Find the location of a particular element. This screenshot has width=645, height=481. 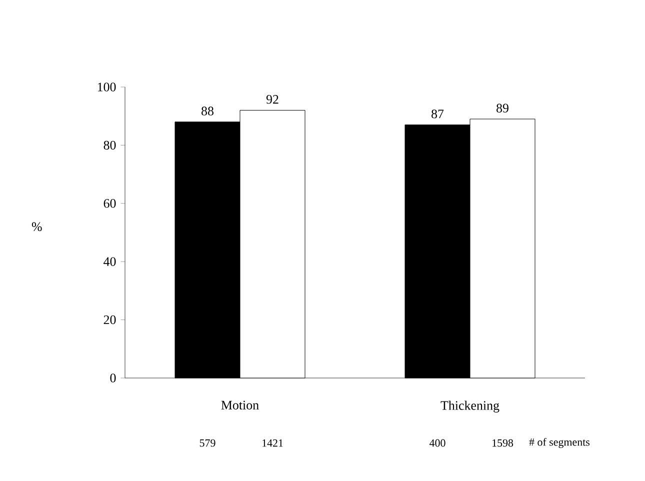

data-label: 87 is located at coordinates (438, 114).